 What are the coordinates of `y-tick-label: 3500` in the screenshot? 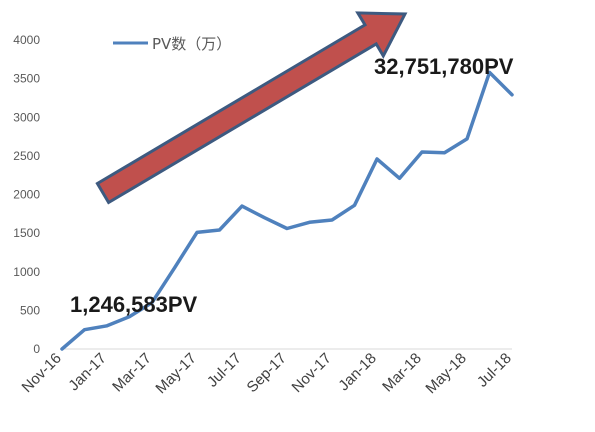 It's located at (26, 79).